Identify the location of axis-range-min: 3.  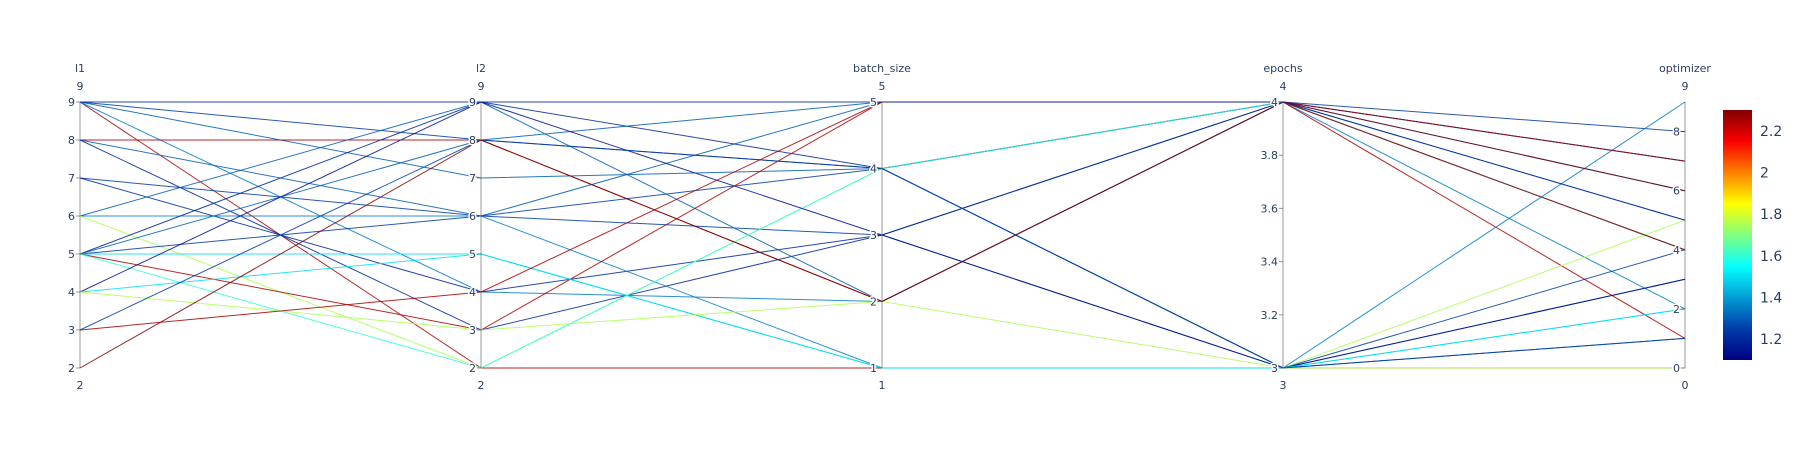
(1283, 385).